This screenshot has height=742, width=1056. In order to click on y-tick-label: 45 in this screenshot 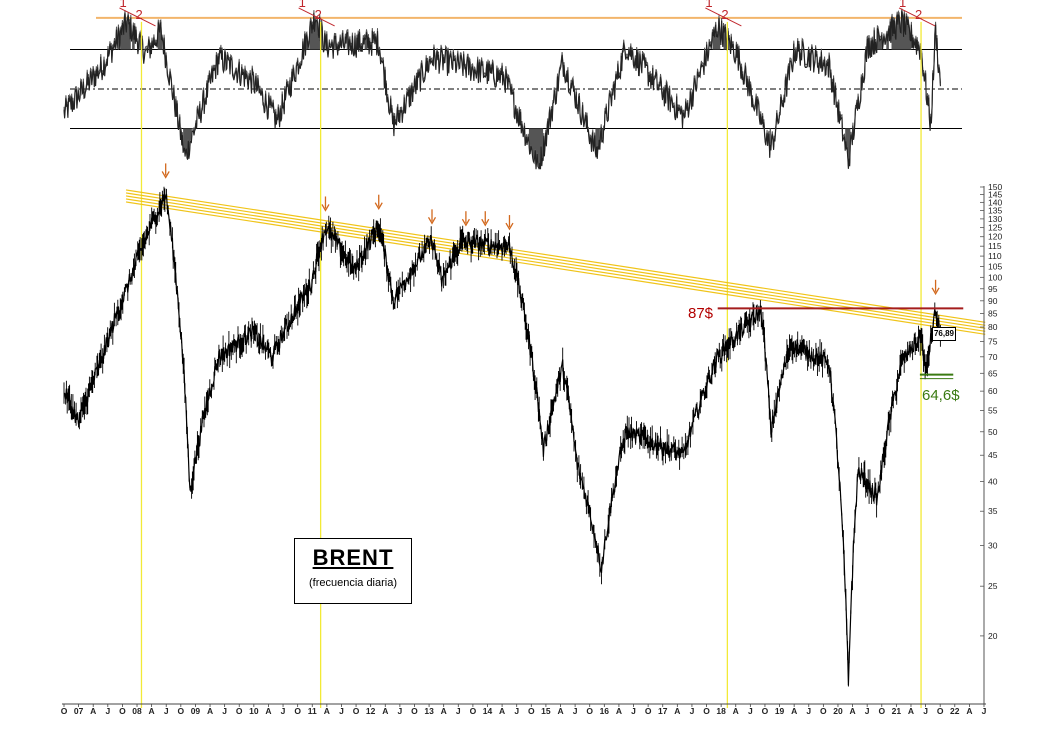, I will do `click(993, 455)`.